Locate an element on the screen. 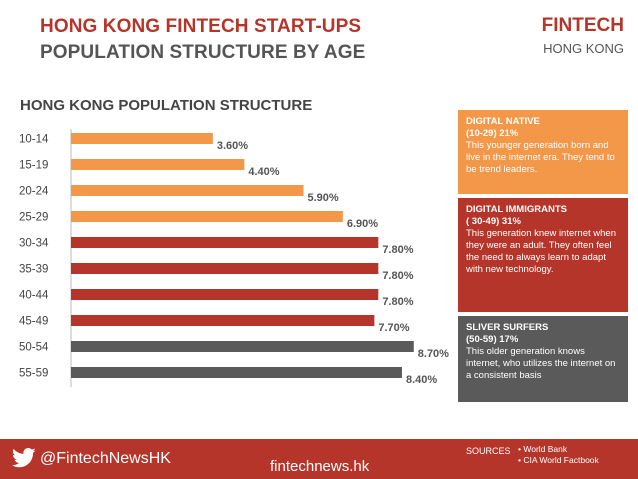  data-label: 8.70% is located at coordinates (433, 354).